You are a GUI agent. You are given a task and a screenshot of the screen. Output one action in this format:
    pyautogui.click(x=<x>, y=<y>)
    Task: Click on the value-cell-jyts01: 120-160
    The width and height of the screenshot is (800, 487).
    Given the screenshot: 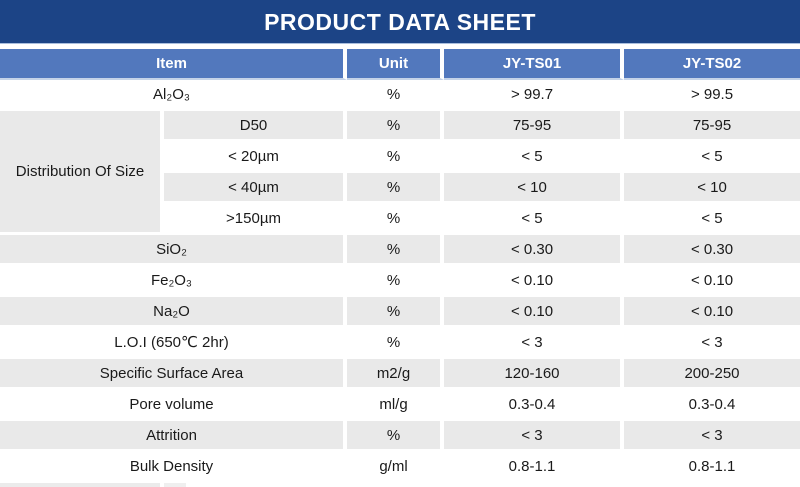 What is the action you would take?
    pyautogui.click(x=534, y=374)
    